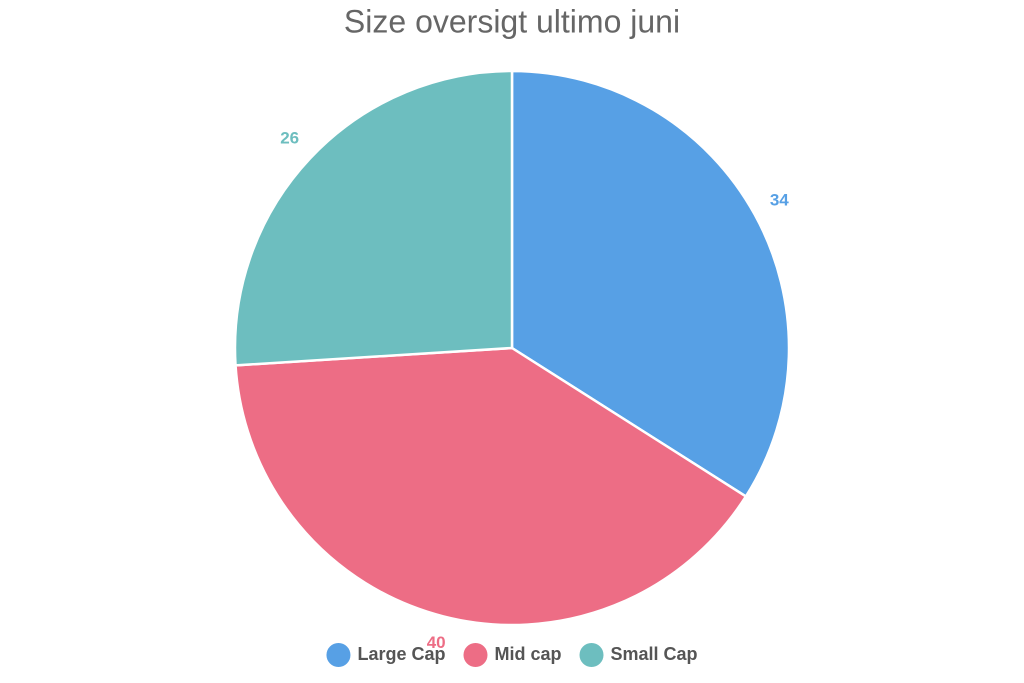 The height and width of the screenshot is (683, 1024). Describe the element at coordinates (512, 21) in the screenshot. I see `chart-title: Size oversigt ultimo juni` at that location.